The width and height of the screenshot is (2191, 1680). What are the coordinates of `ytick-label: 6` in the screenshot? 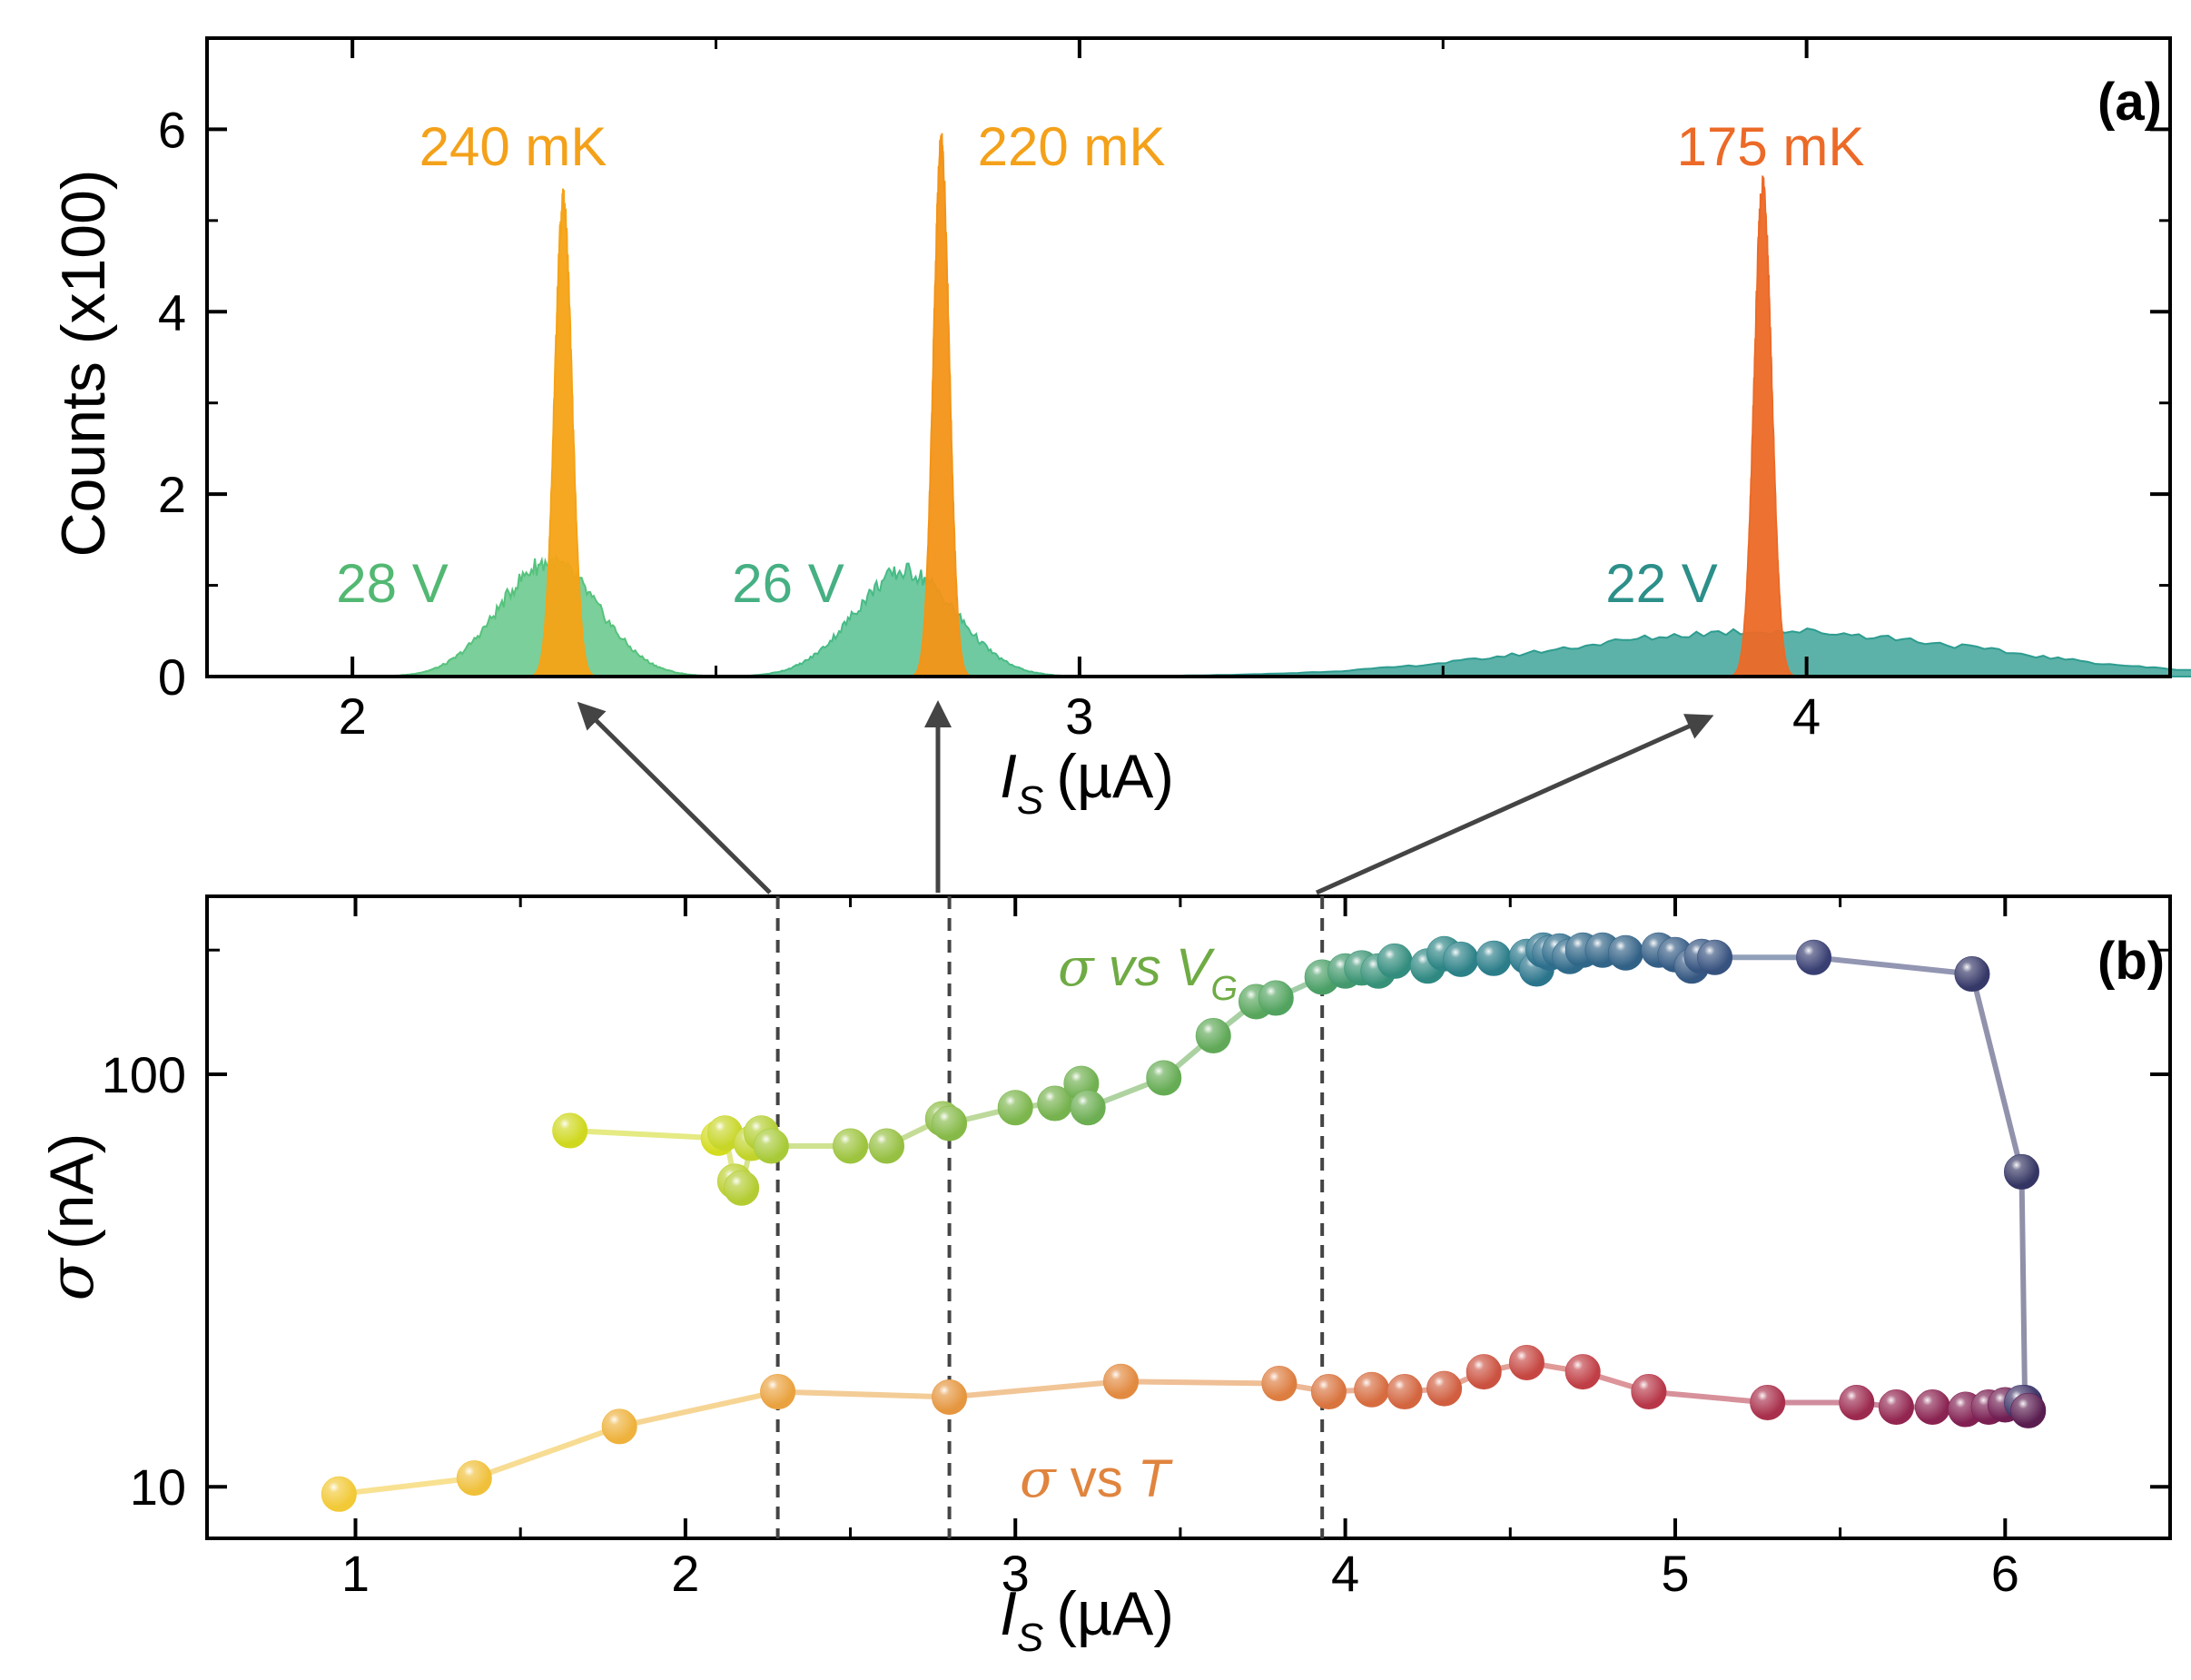 It's located at (172, 130).